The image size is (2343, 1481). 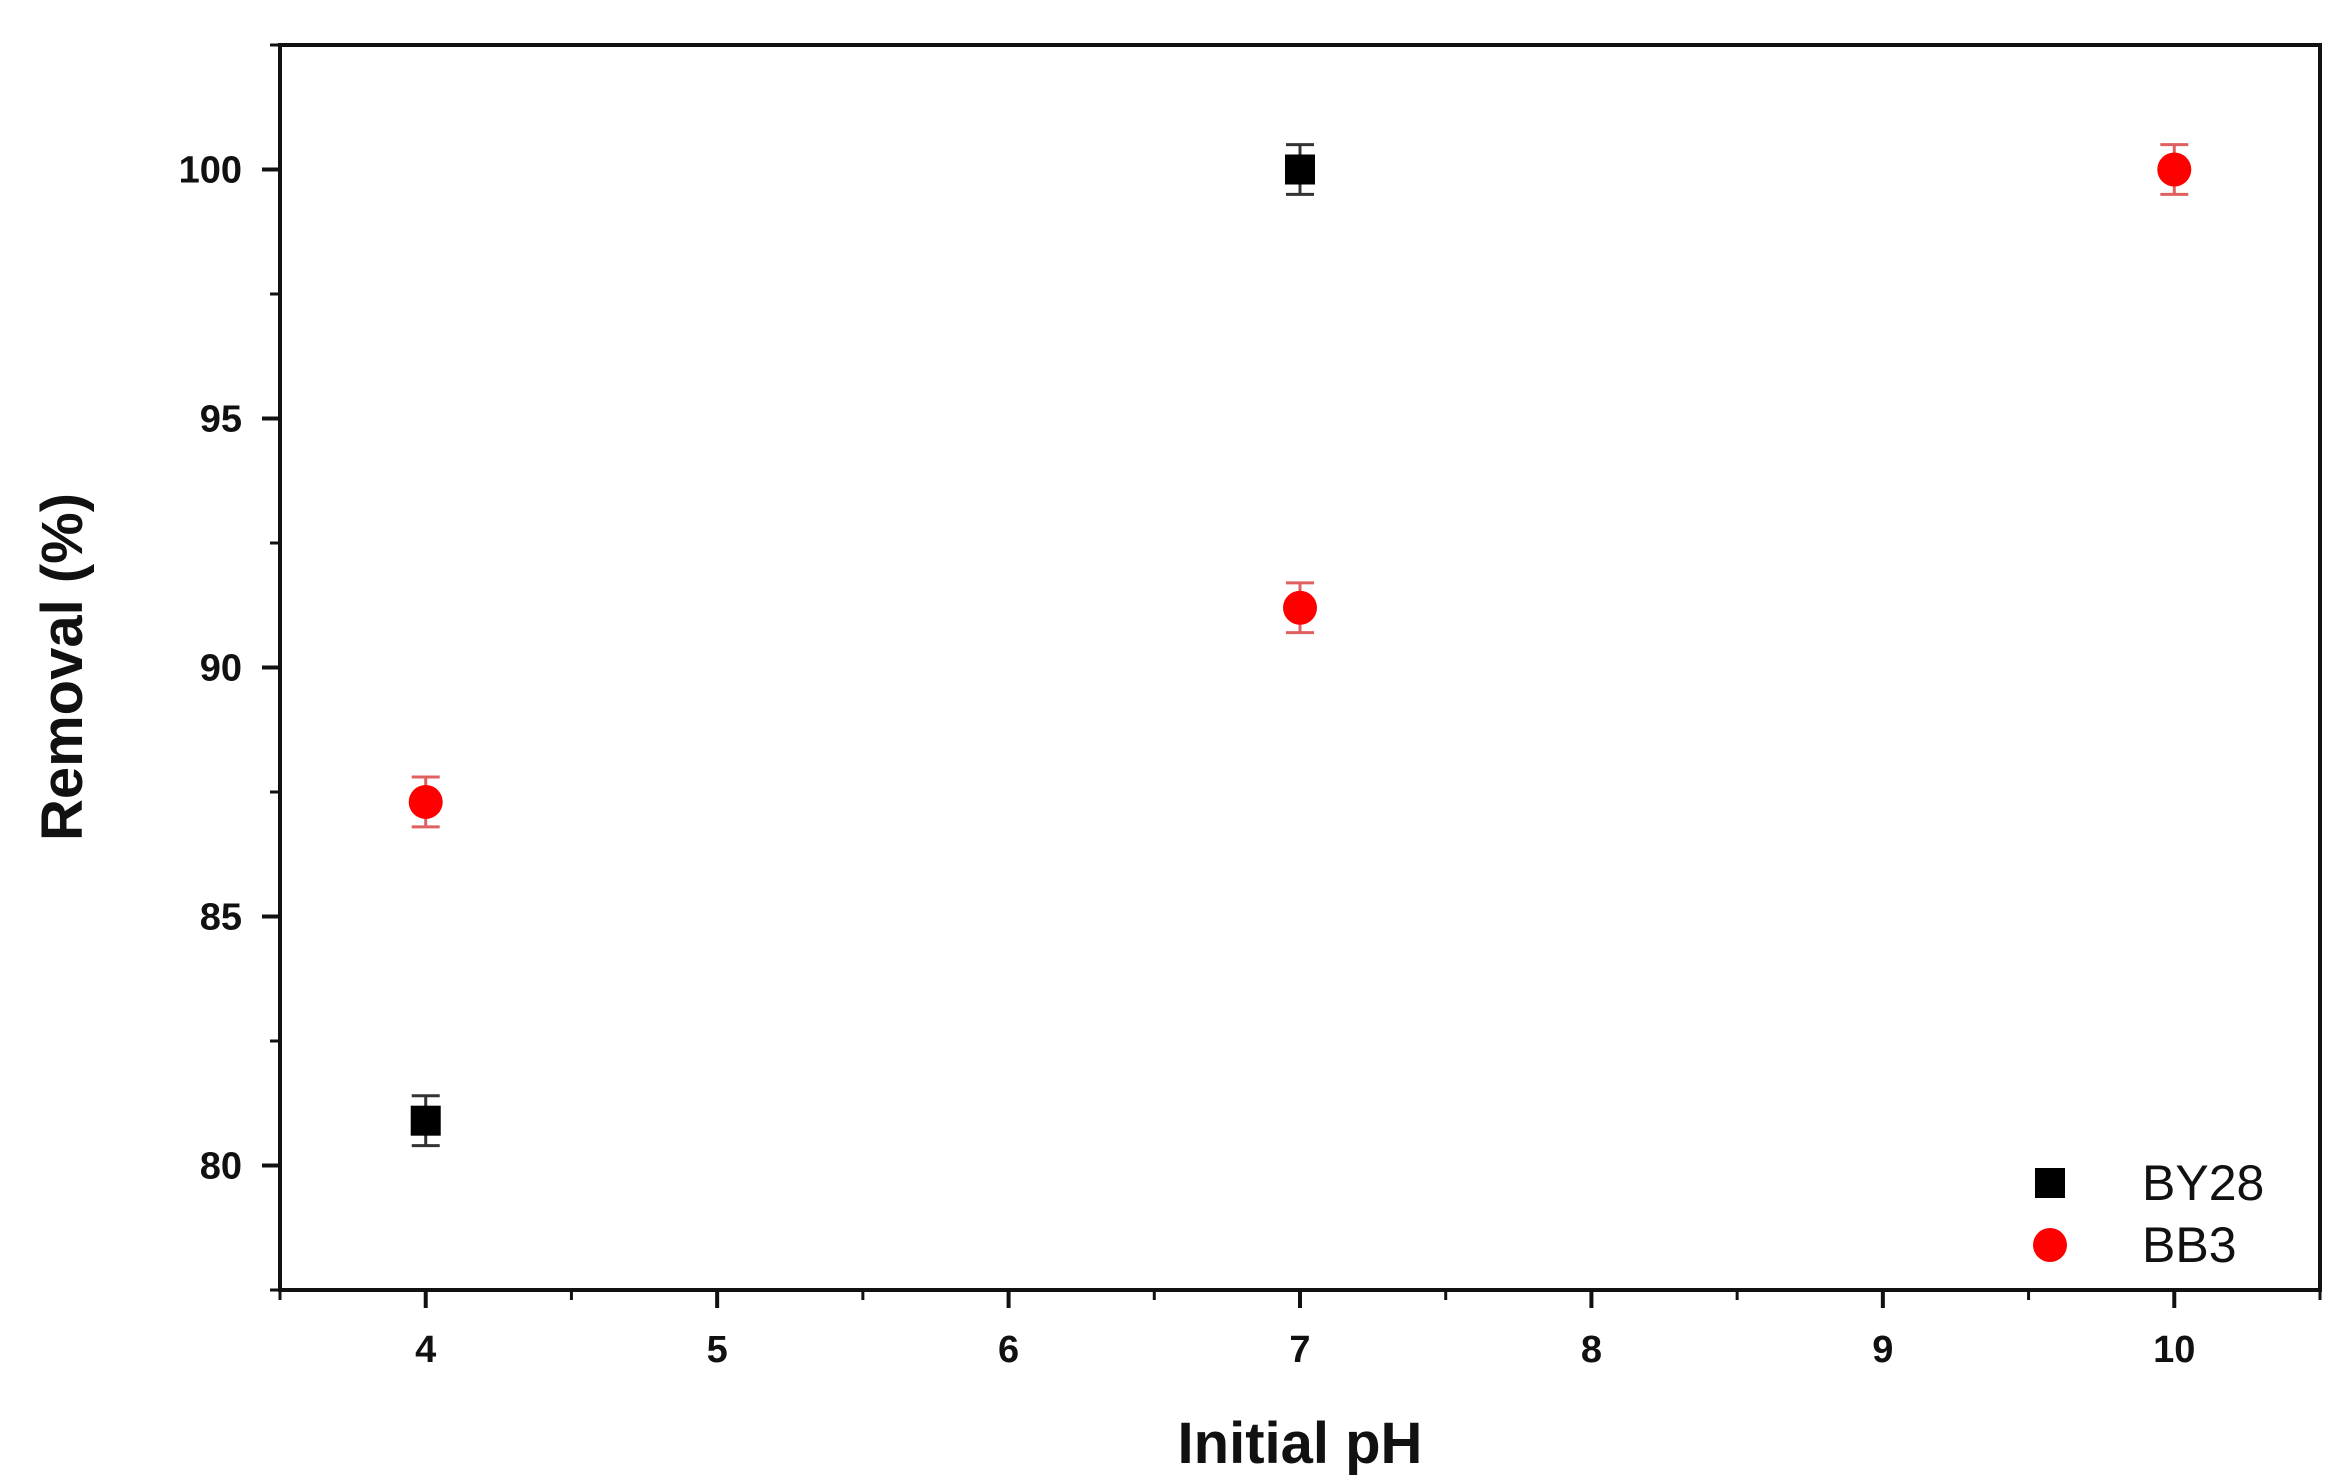 I want to click on x-axis: 4 5 6 7 8 9 10, so click(x=1300, y=1330).